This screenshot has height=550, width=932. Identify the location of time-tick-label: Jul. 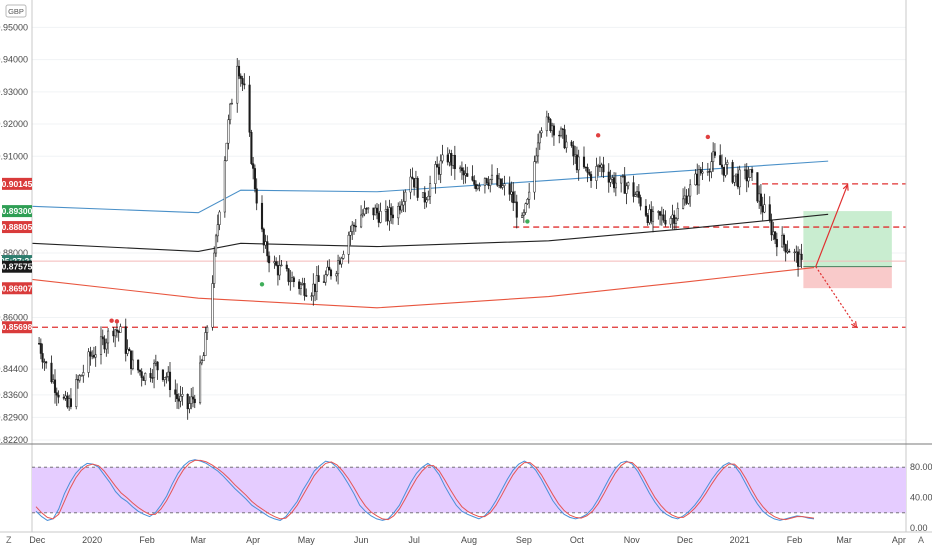
(414, 540).